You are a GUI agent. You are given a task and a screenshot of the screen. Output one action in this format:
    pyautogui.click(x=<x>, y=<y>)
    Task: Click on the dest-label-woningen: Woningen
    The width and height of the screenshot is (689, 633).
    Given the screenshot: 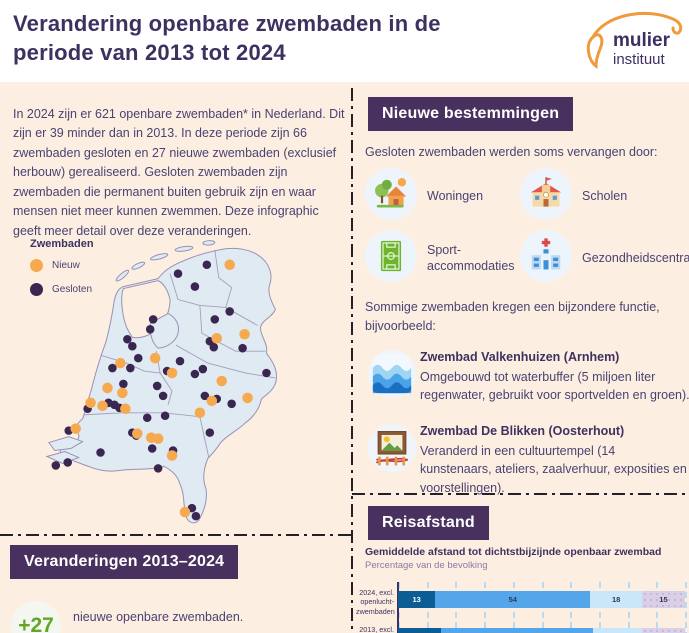 What is the action you would take?
    pyautogui.click(x=455, y=196)
    